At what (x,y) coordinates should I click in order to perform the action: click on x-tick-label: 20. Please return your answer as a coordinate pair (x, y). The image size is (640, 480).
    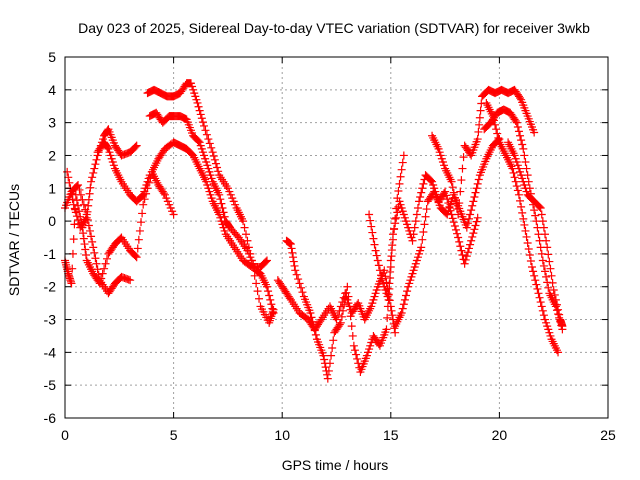
    Looking at the image, I should click on (500, 435).